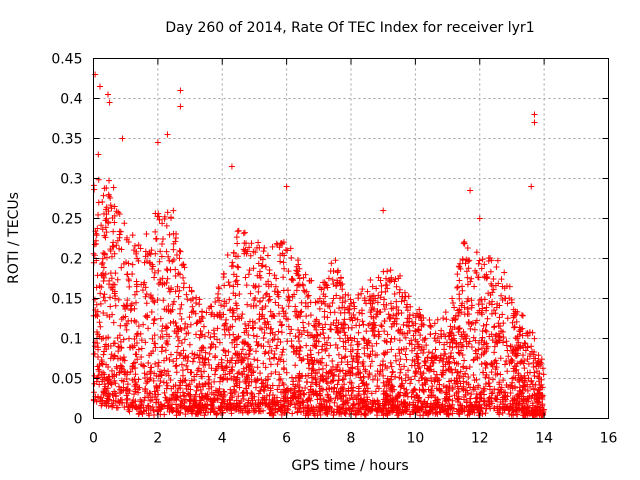  I want to click on y-tick-label: 0.4, so click(71, 100).